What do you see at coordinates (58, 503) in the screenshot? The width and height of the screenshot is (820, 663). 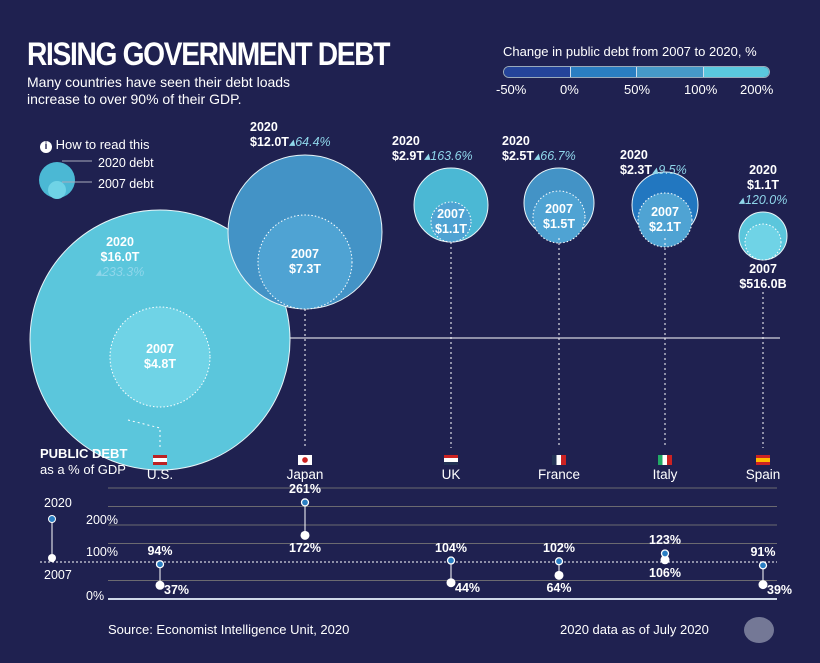 I see `key-2020: 2020` at bounding box center [58, 503].